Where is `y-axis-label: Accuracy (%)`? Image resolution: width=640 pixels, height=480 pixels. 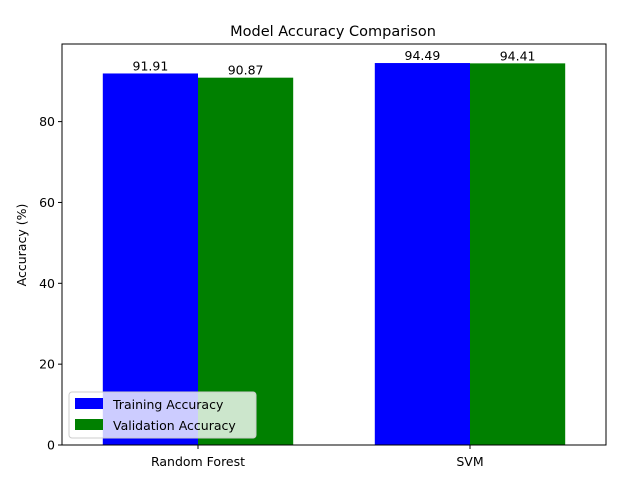 y-axis-label: Accuracy (%) is located at coordinates (21, 245).